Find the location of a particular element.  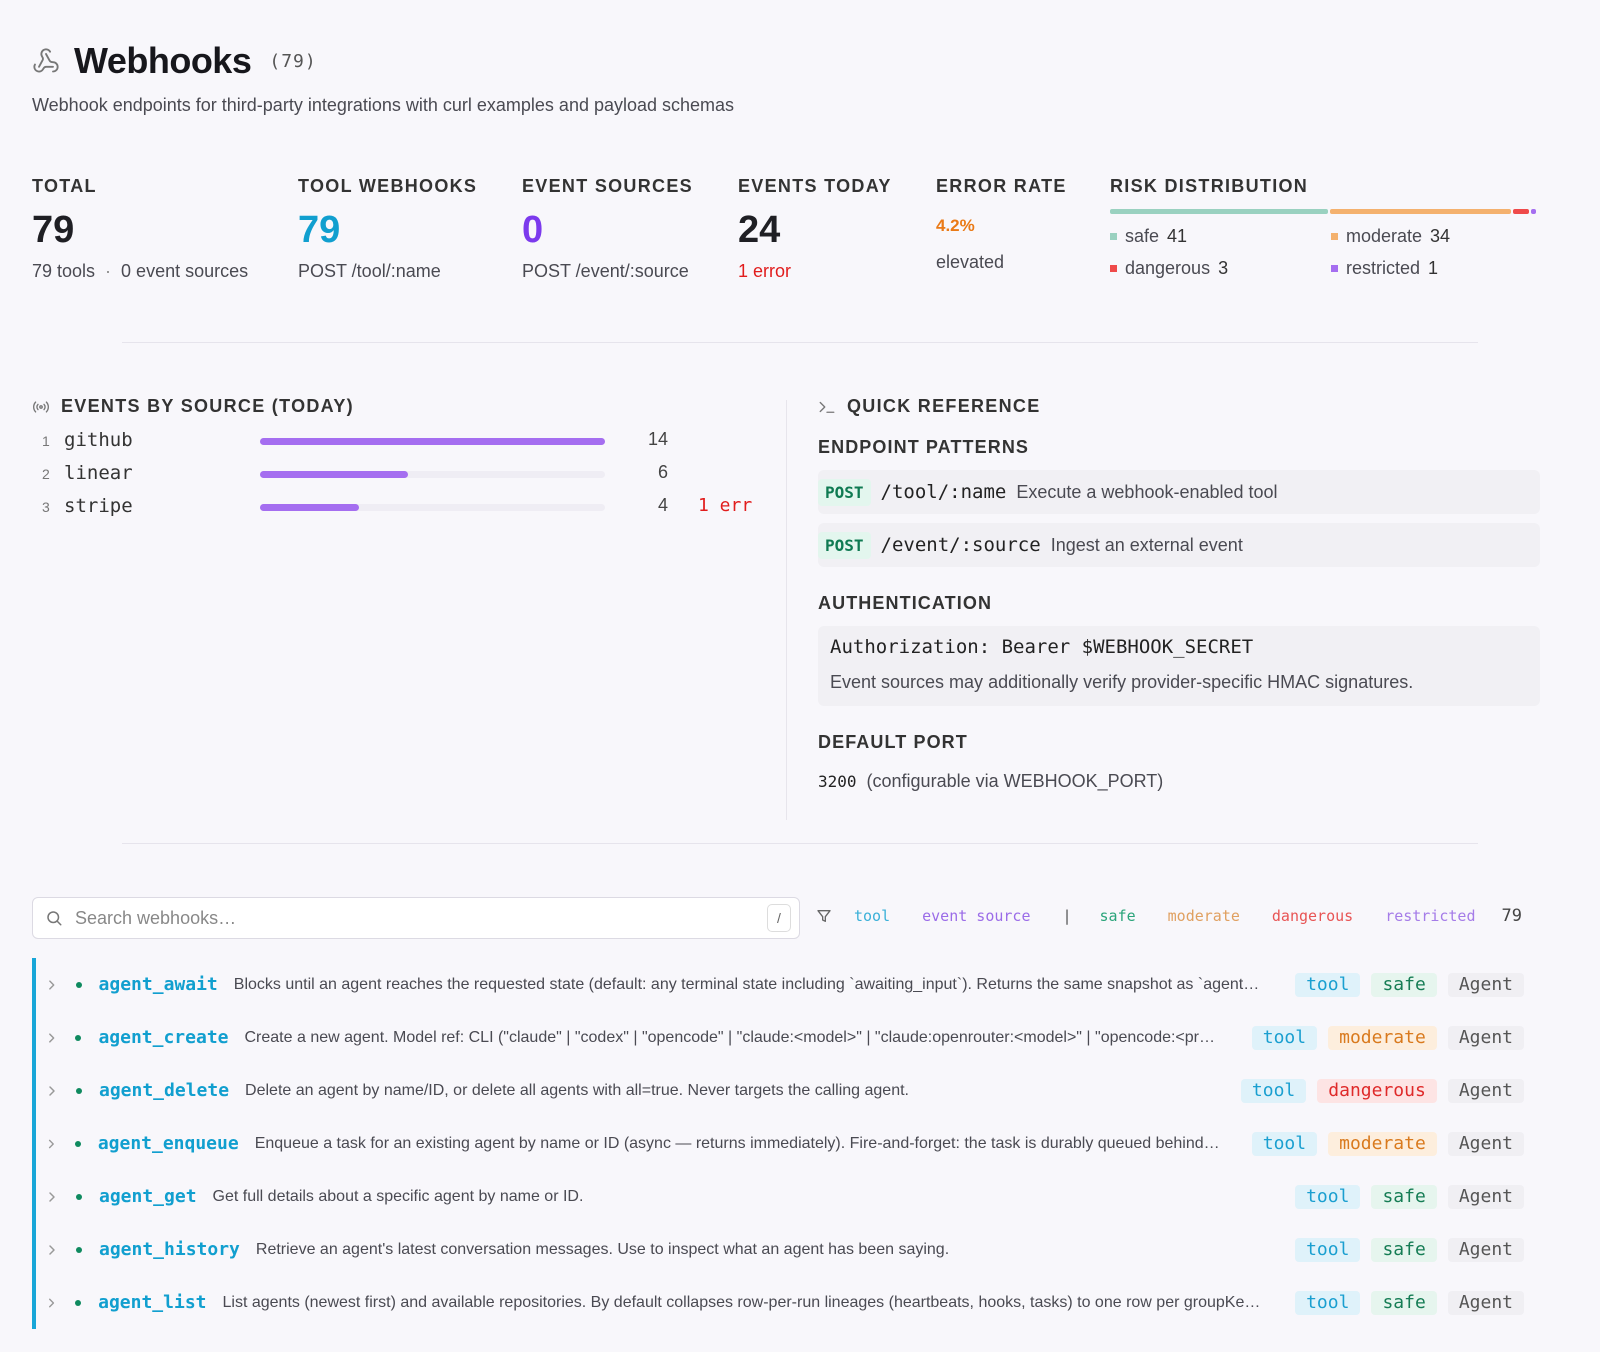

webhook-name: agent_await is located at coordinates (158, 984).